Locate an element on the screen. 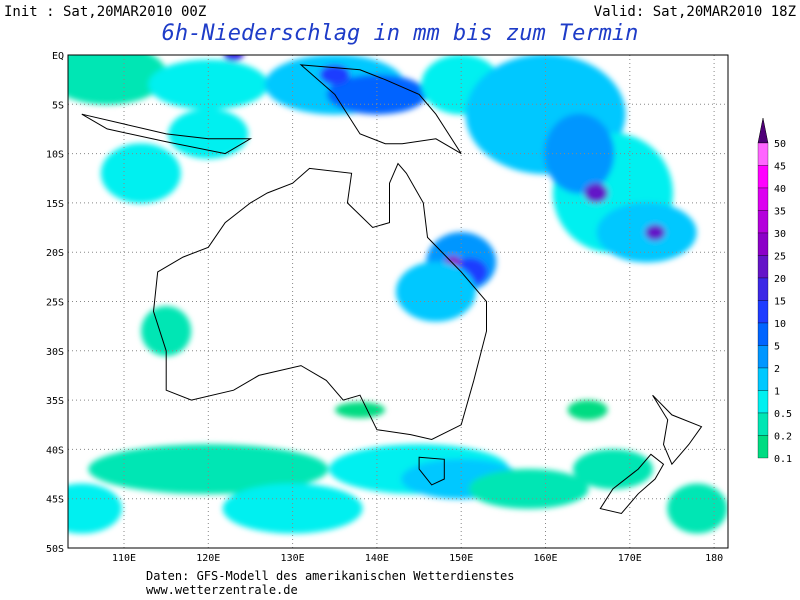 The height and width of the screenshot is (600, 800). legend-label: 25 is located at coordinates (780, 257).